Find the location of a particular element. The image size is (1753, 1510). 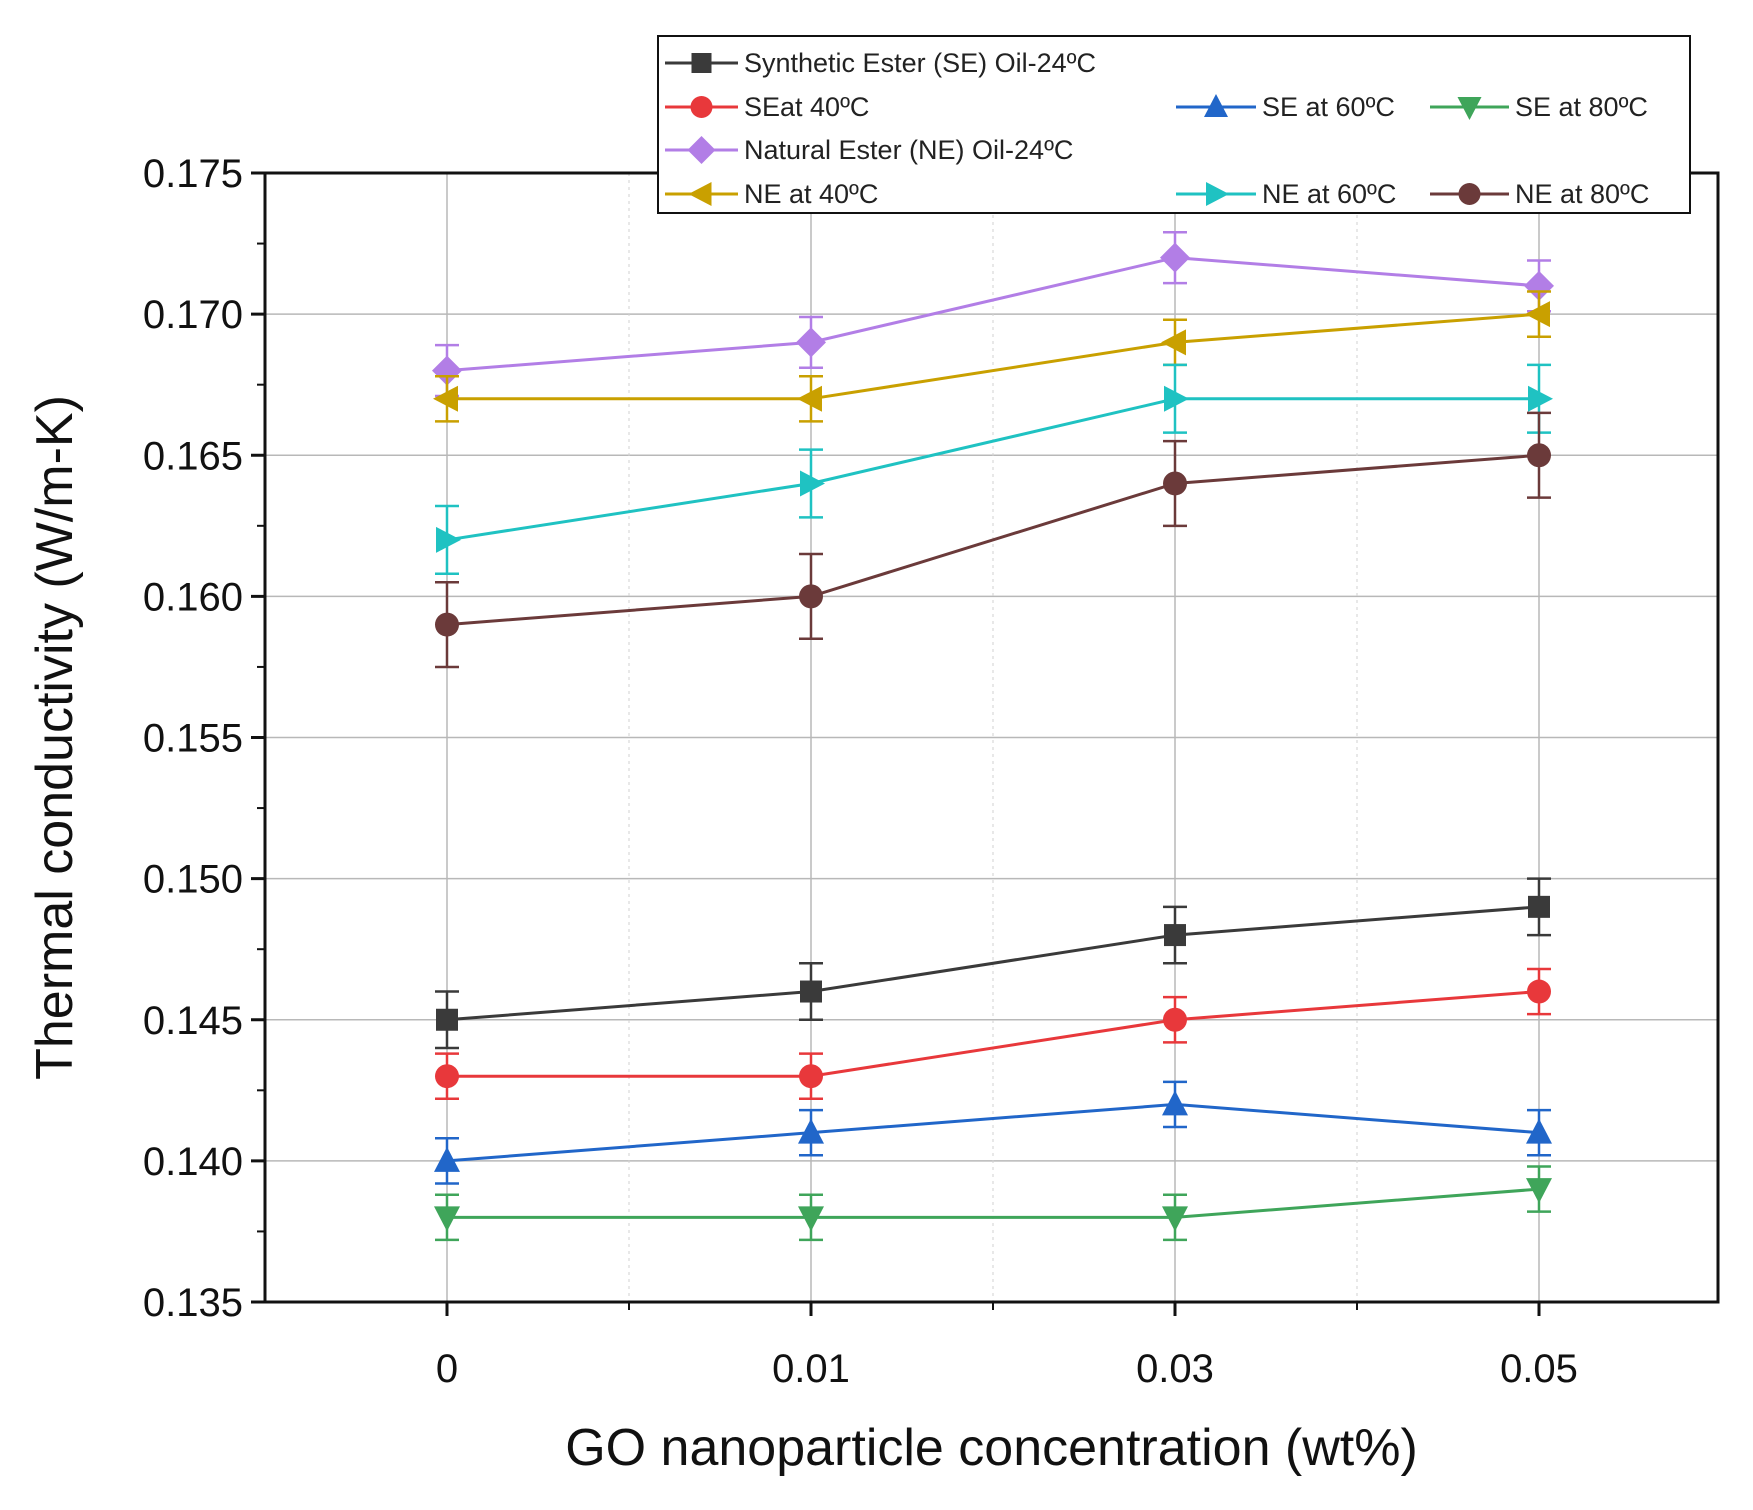

legend-item-4: Natural Ester (NE) Oil-24ºC is located at coordinates (869, 150).